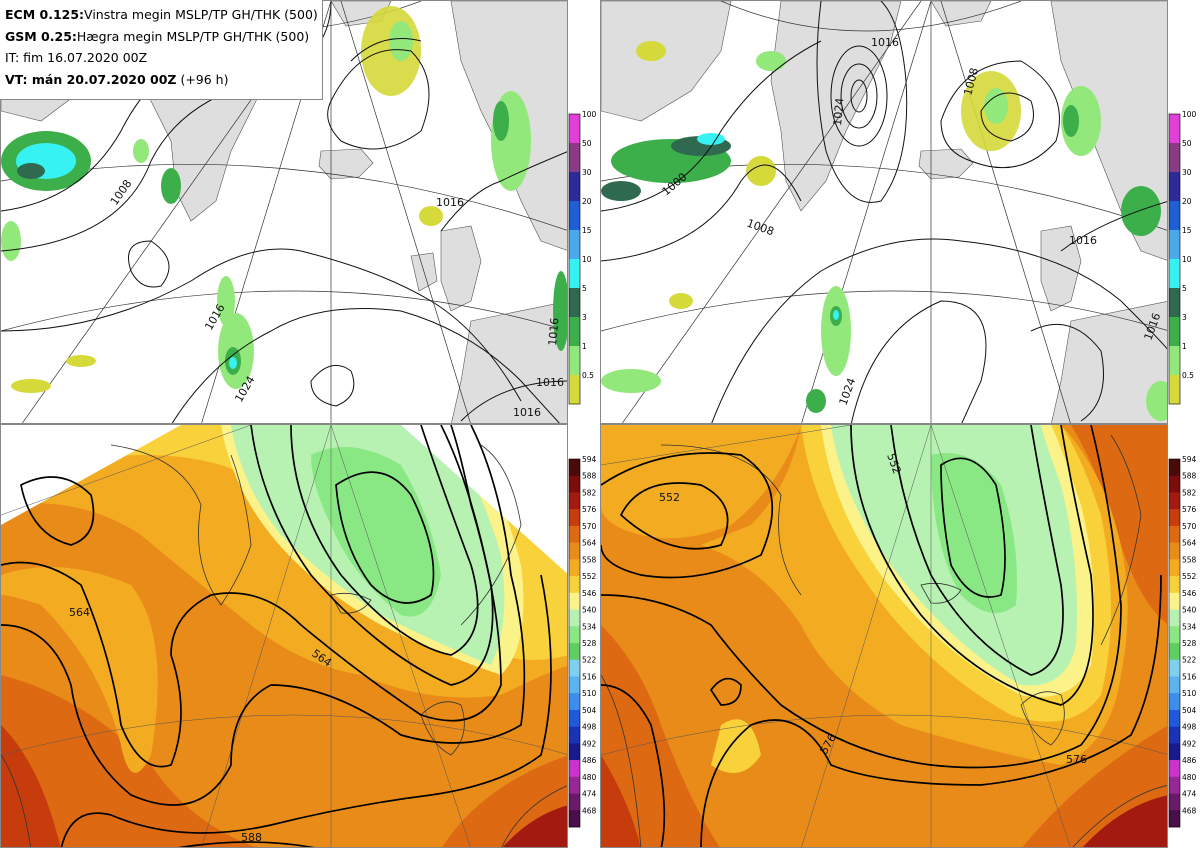  I want to click on canada-land, so click(666, 61).